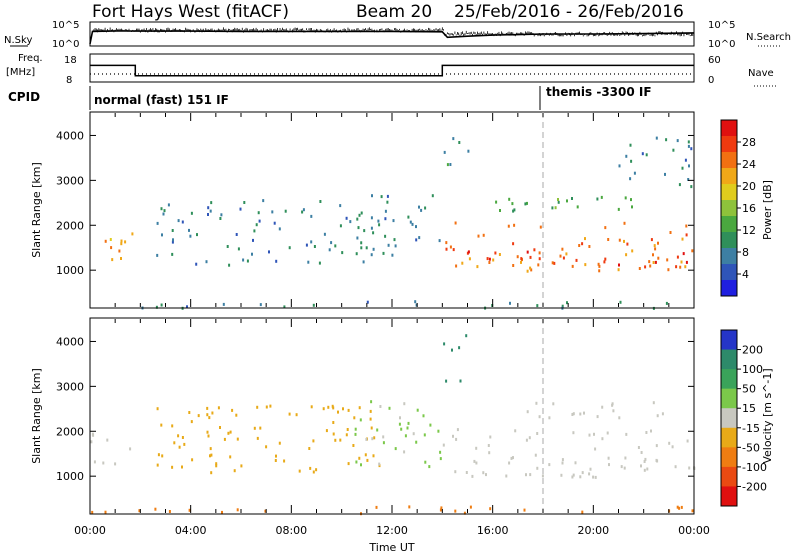  I want to click on date-range: 25/Feb/2016 - 26/Feb/2016, so click(569, 12).